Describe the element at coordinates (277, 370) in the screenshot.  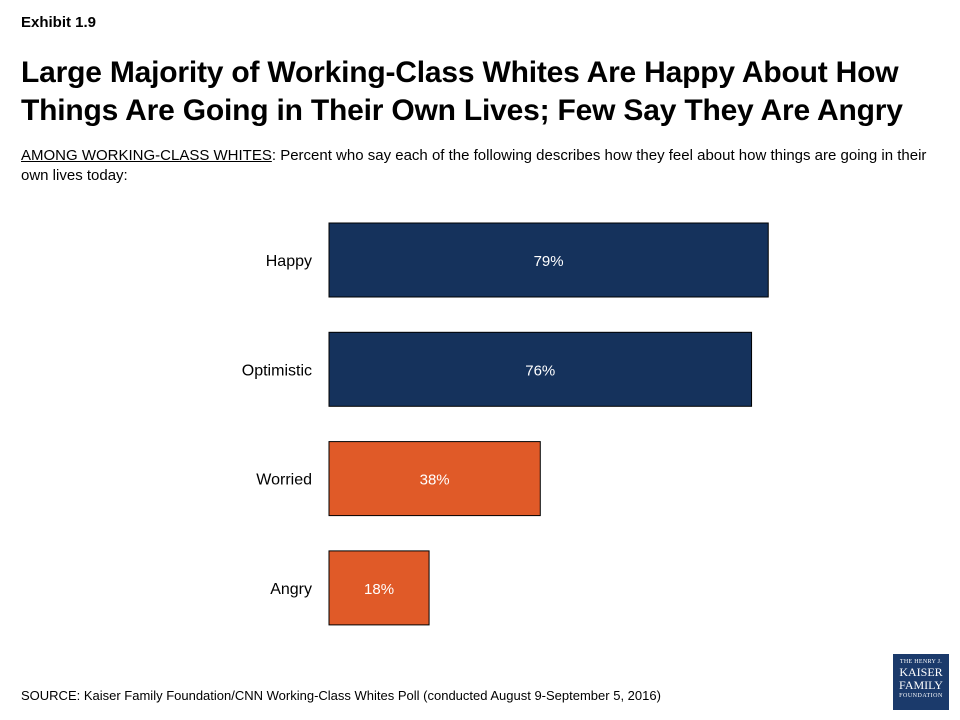
I see `category-label-optimistic: Optimistic` at that location.